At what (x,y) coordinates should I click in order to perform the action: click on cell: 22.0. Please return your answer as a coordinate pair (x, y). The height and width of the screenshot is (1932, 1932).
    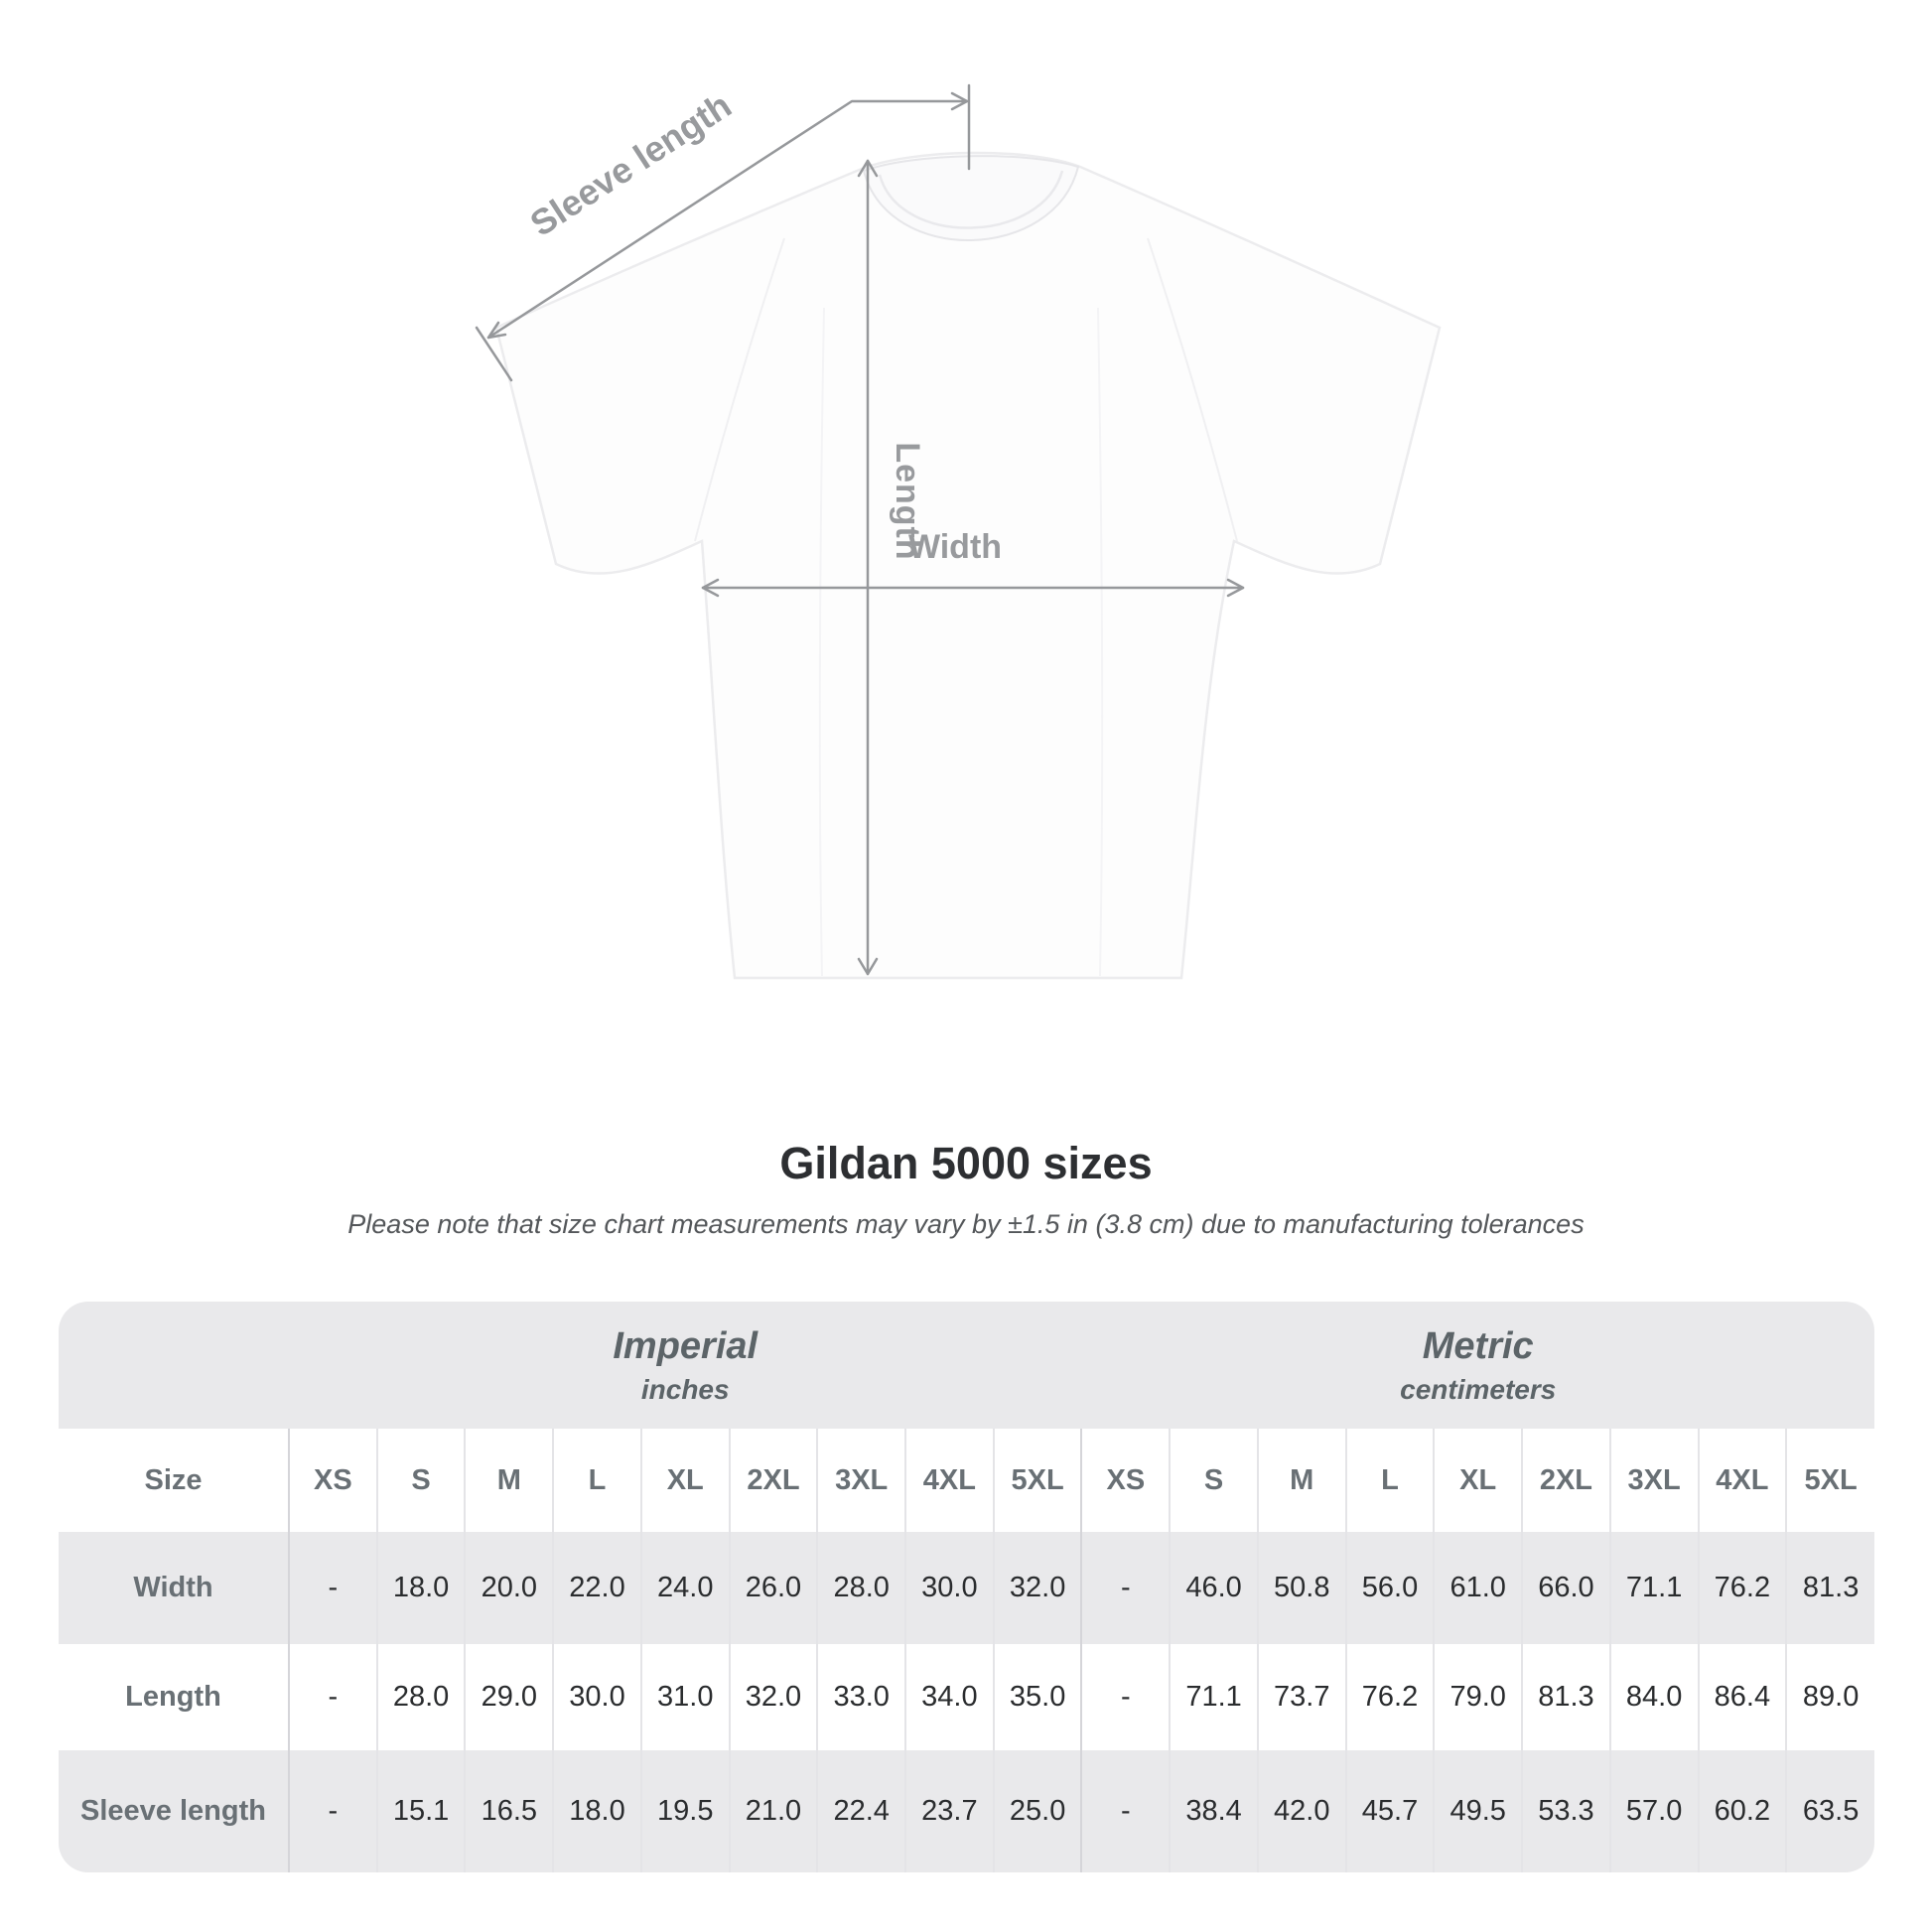
    Looking at the image, I should click on (597, 1588).